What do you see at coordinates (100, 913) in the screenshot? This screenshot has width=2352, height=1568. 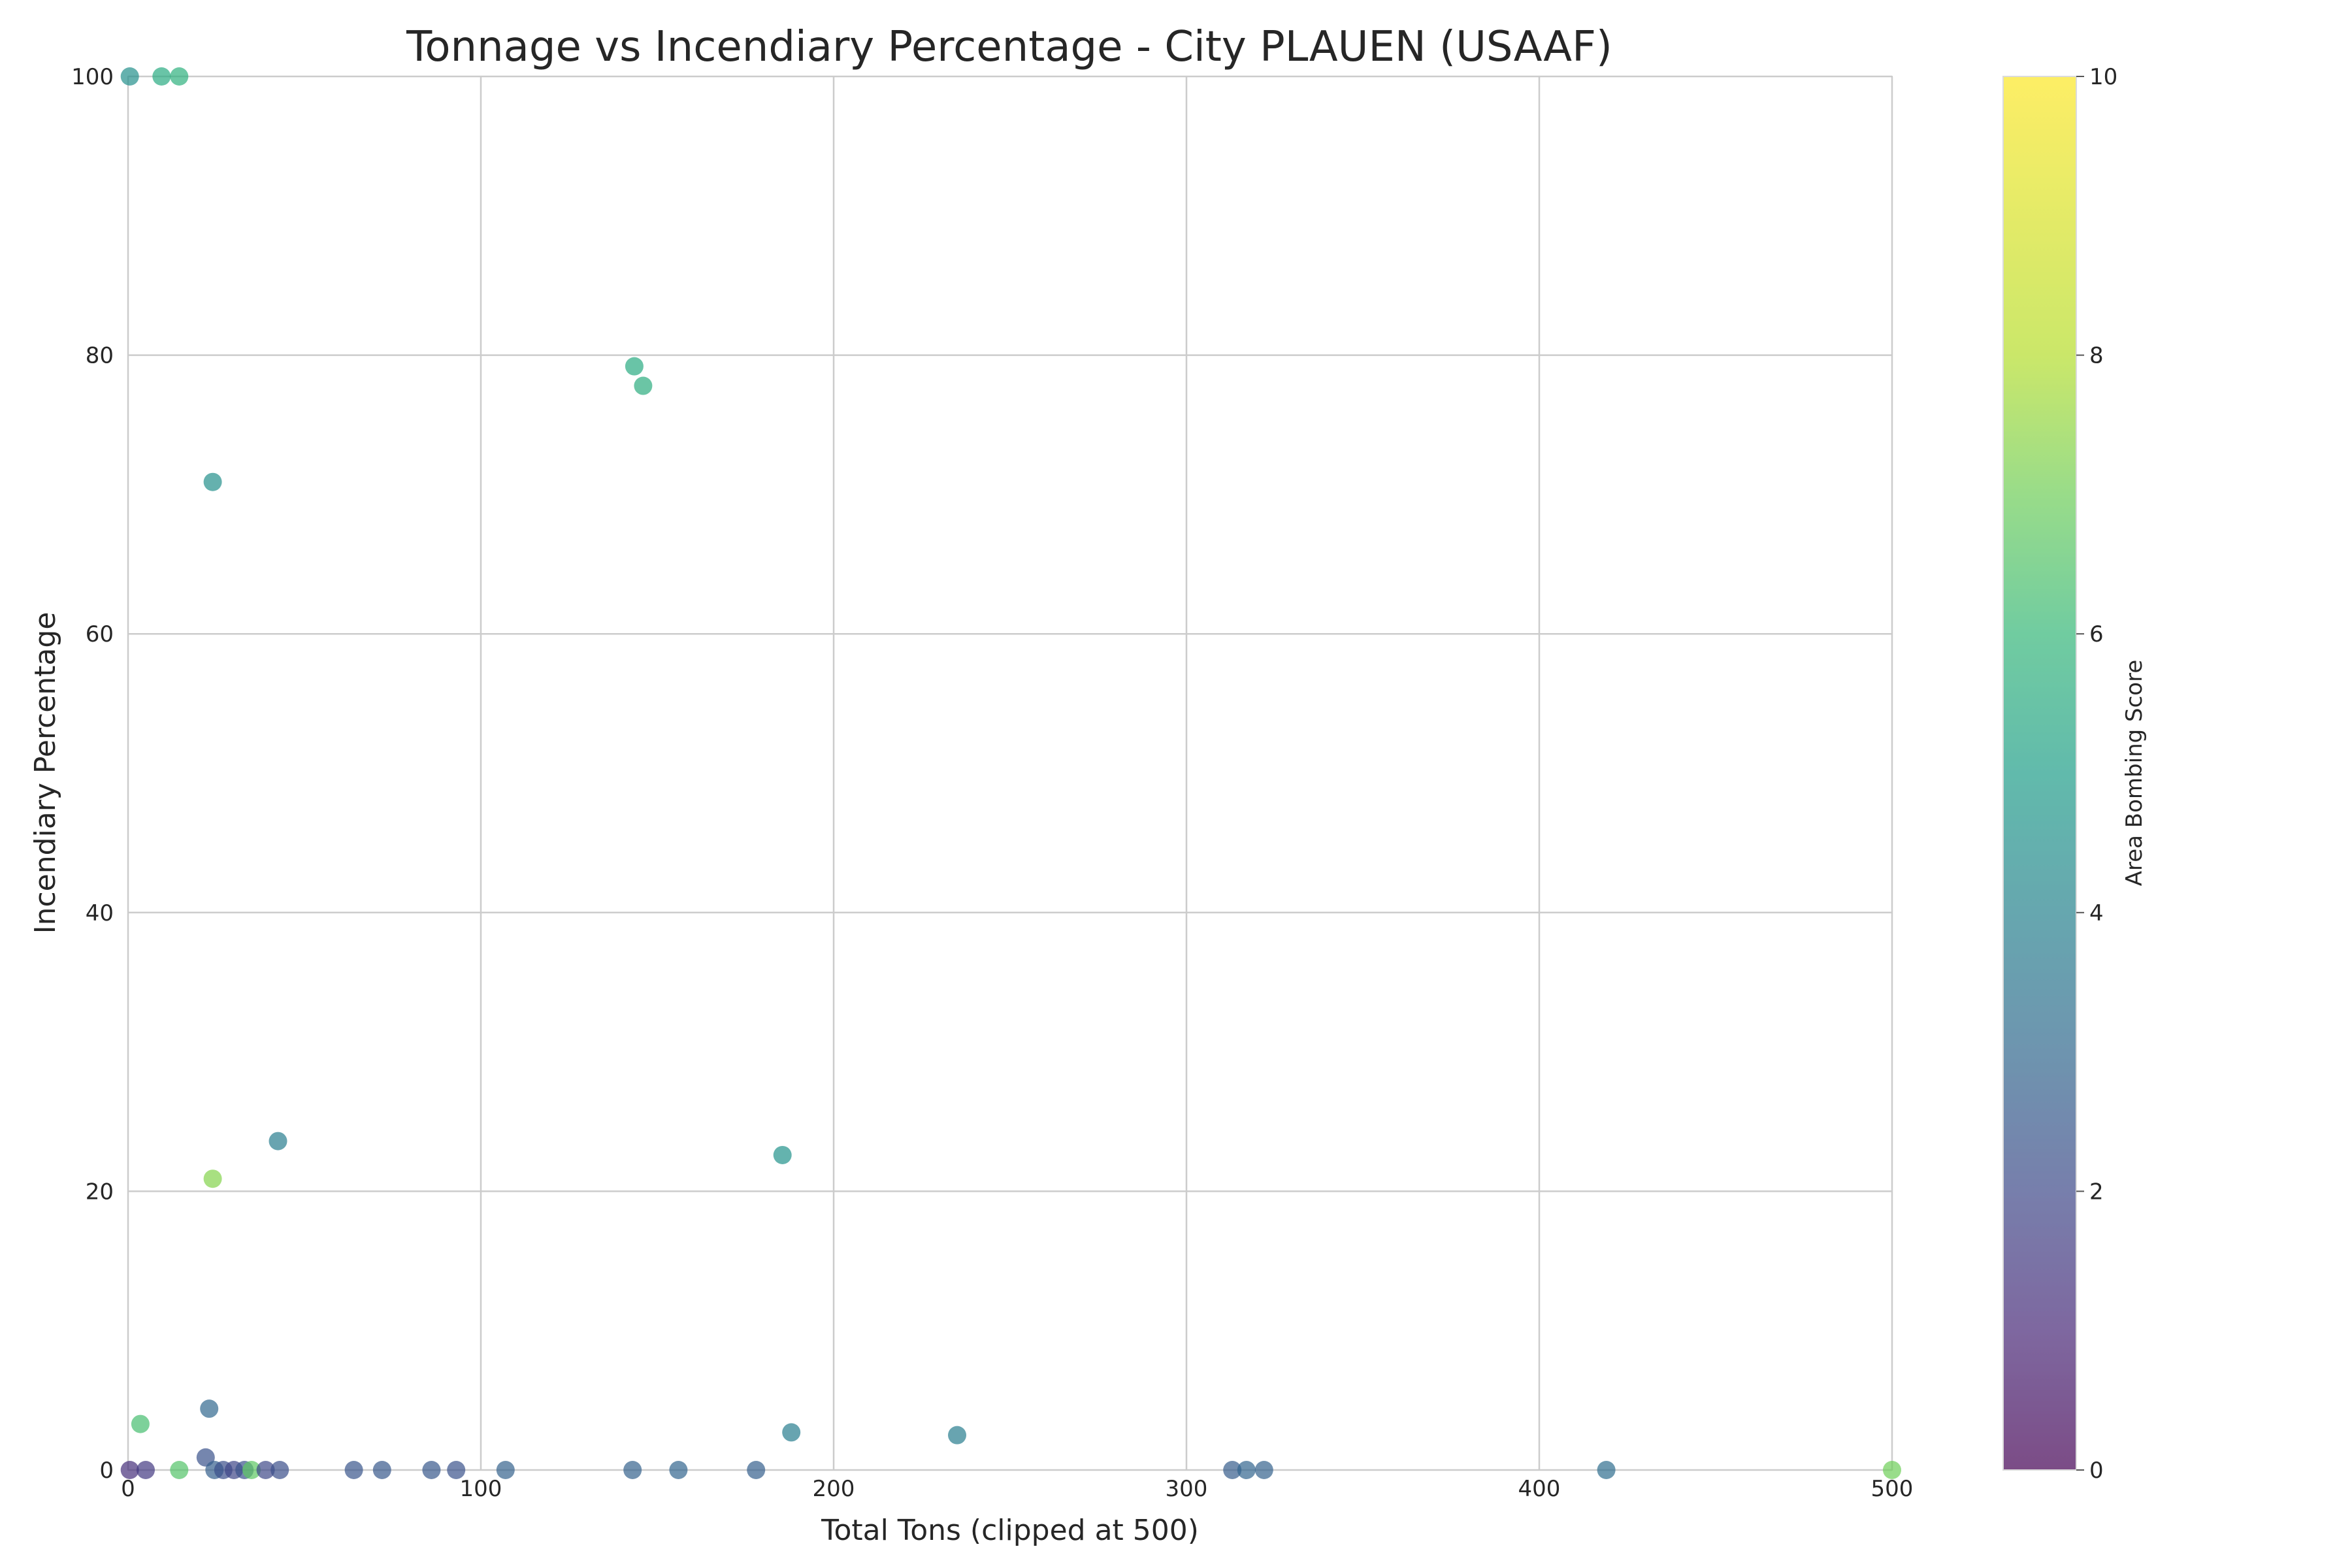 I see `y-tick-label: 40` at bounding box center [100, 913].